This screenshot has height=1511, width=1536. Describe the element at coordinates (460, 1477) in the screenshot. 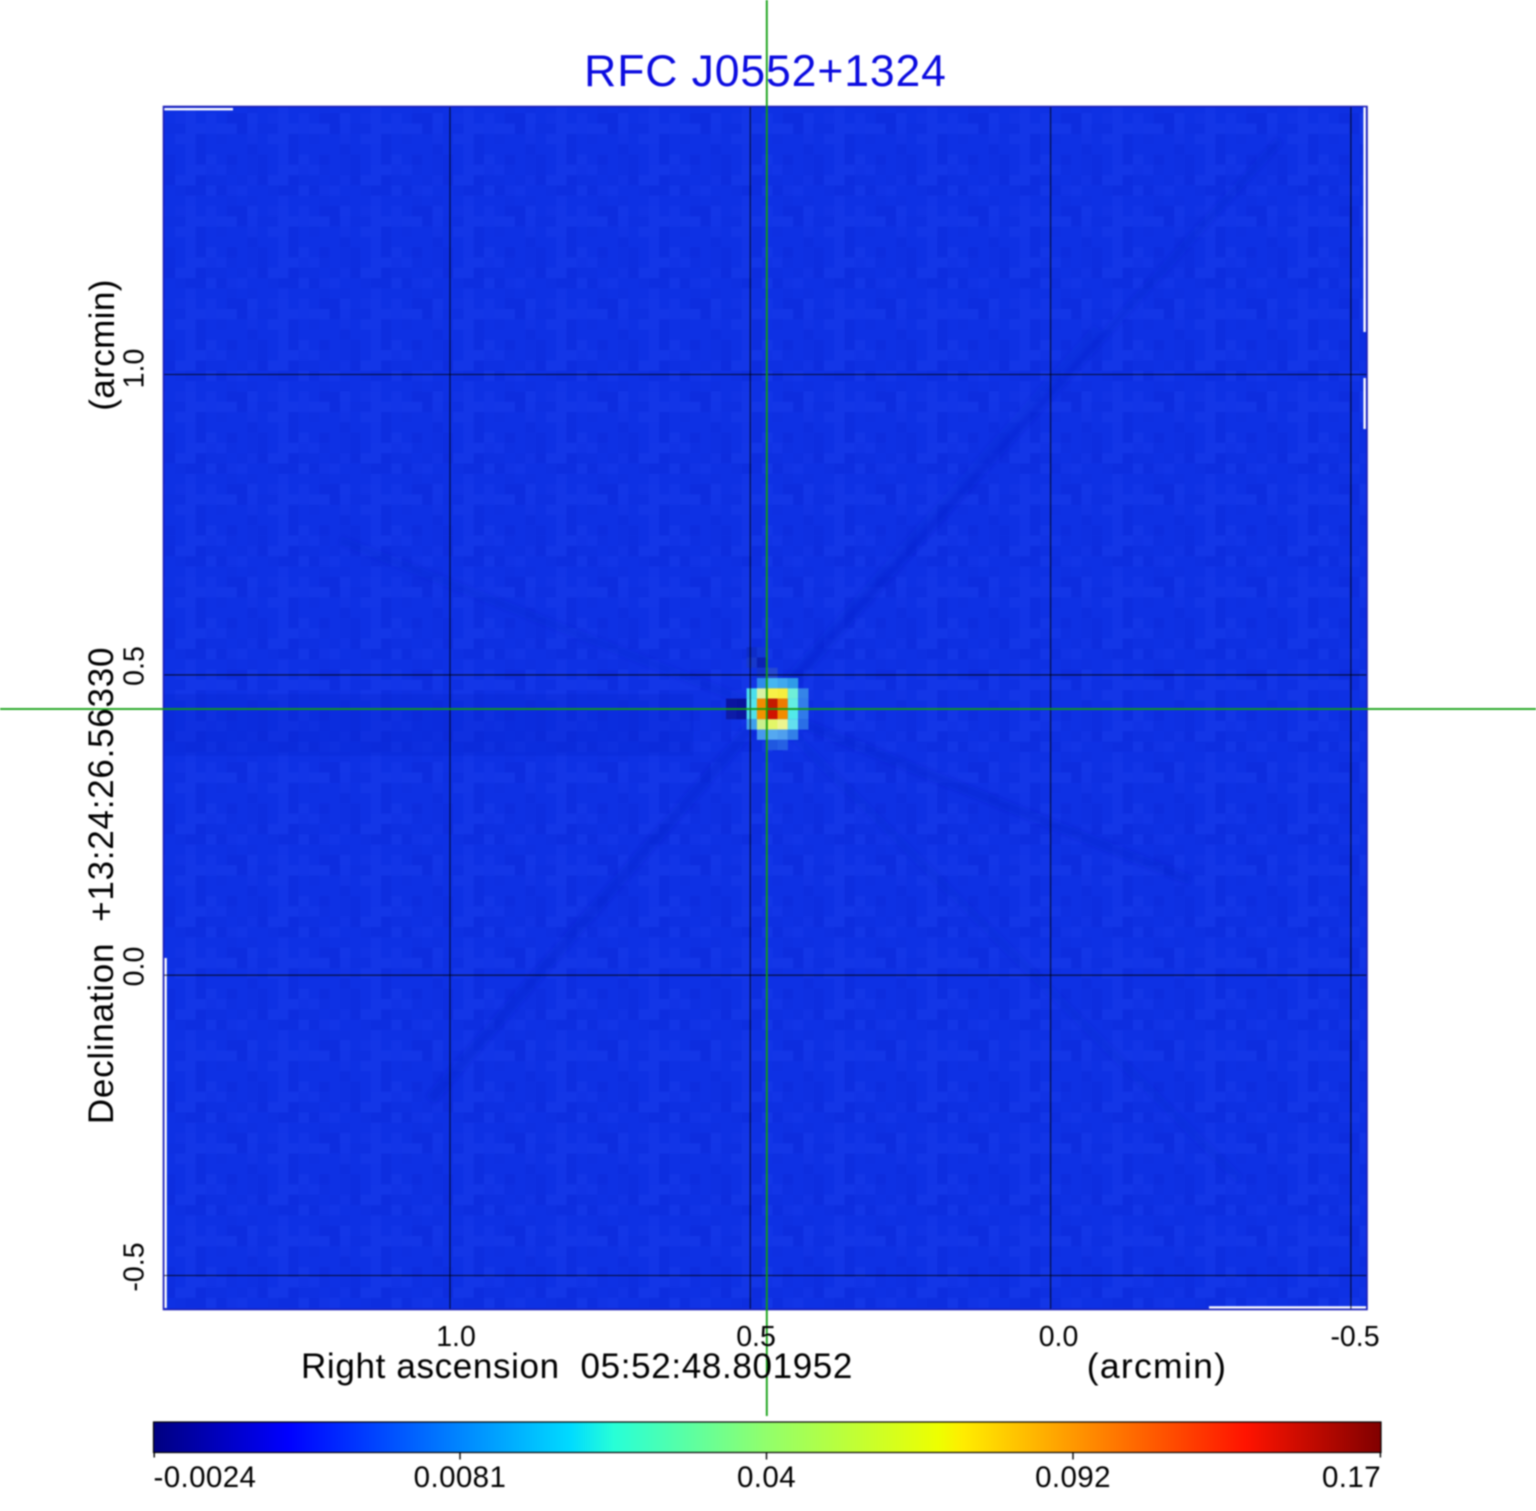

I see `svg-text: 0.0081` at that location.